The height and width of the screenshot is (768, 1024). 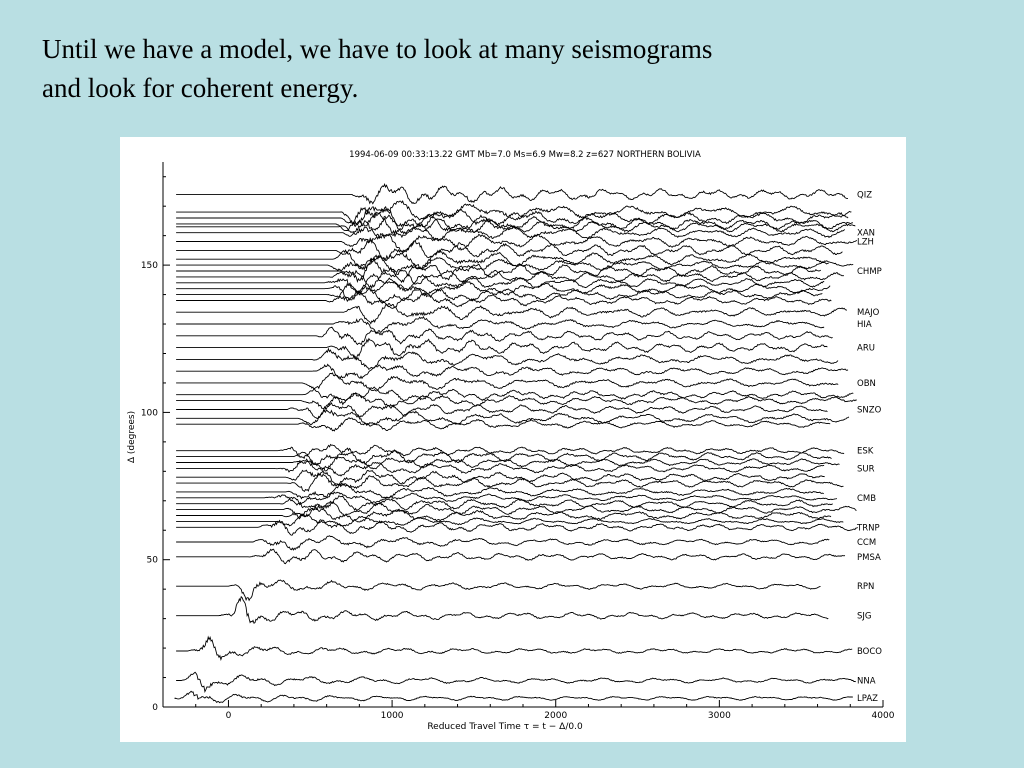 What do you see at coordinates (498, 590) in the screenshot?
I see `trace-rpn` at bounding box center [498, 590].